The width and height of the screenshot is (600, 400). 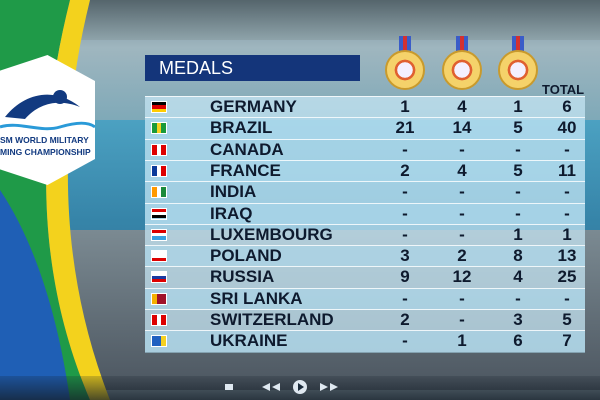 I want to click on medal-count: 14, so click(x=462, y=128).